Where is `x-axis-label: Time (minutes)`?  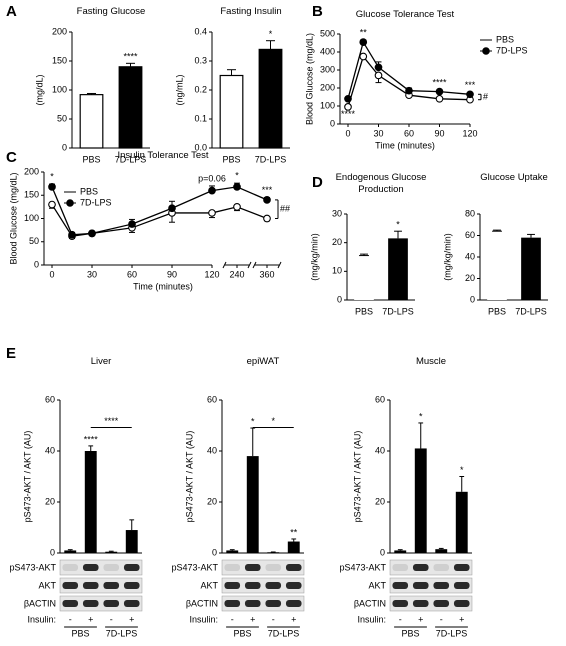
x-axis-label: Time (minutes) is located at coordinates (163, 286).